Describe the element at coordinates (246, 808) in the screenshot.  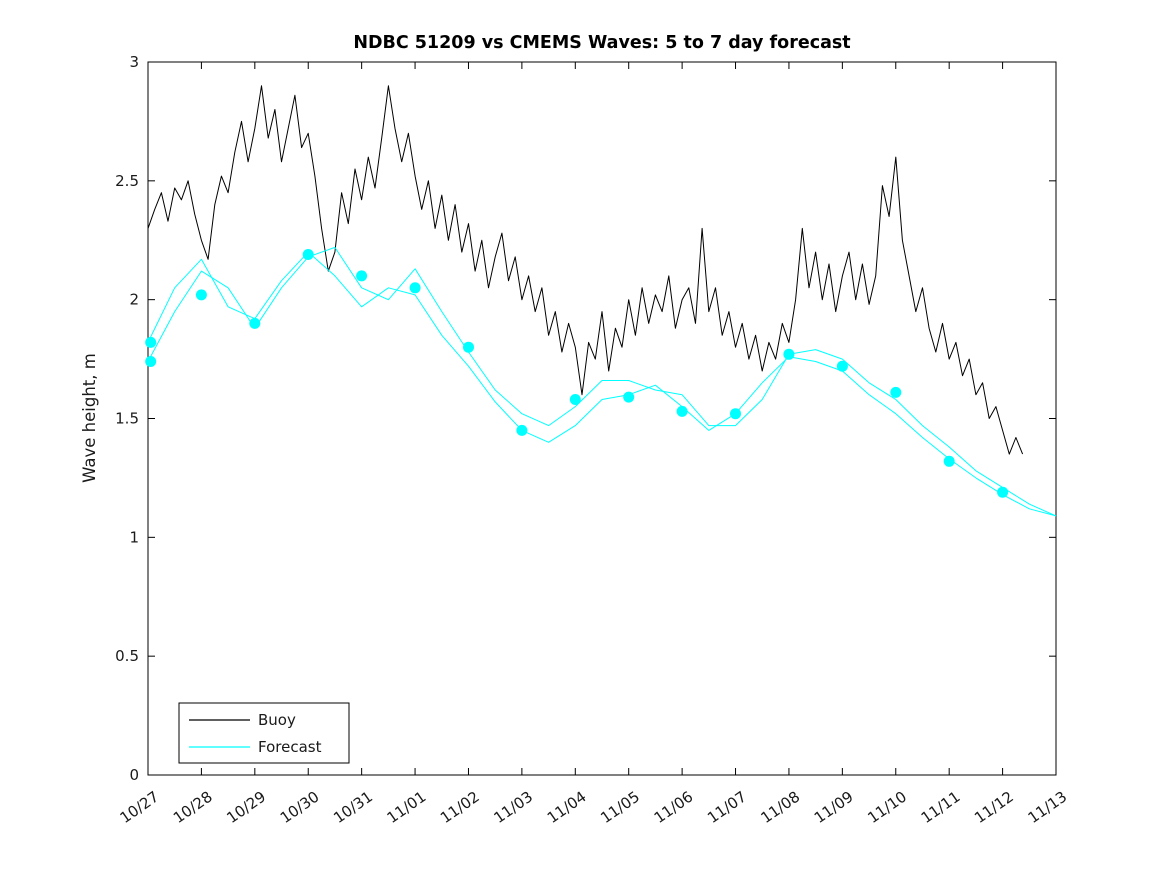
I see `x-tick-label: 10/29` at that location.